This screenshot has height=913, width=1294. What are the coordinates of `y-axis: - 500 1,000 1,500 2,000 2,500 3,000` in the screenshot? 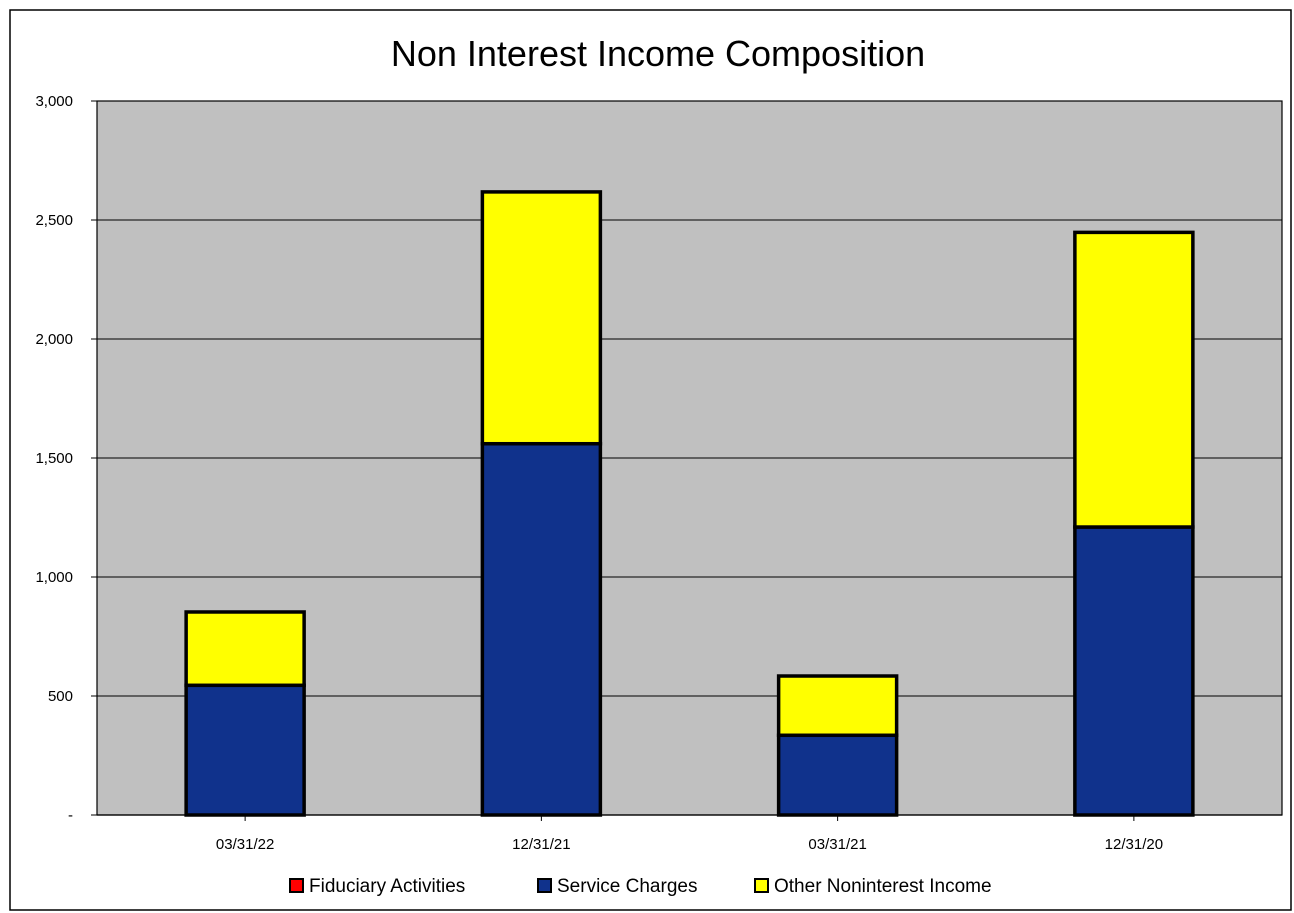 It's located at (66, 458).